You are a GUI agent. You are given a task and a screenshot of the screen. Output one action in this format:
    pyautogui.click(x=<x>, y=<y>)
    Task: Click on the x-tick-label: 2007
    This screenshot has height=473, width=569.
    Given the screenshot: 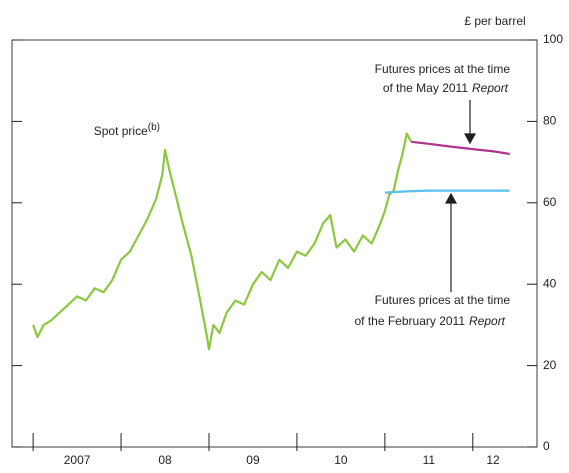 What is the action you would take?
    pyautogui.click(x=77, y=460)
    